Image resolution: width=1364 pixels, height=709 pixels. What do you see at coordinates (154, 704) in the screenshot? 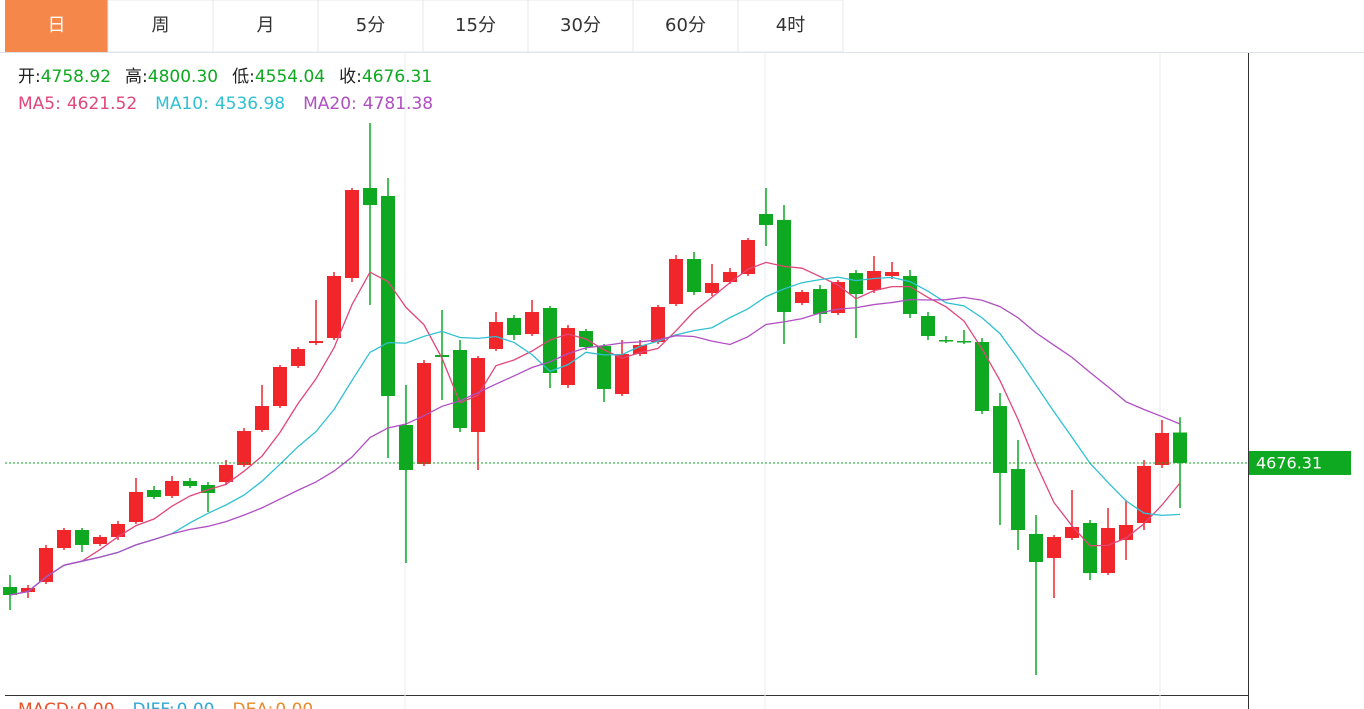
I see `macd-label: DIFF:` at bounding box center [154, 704].